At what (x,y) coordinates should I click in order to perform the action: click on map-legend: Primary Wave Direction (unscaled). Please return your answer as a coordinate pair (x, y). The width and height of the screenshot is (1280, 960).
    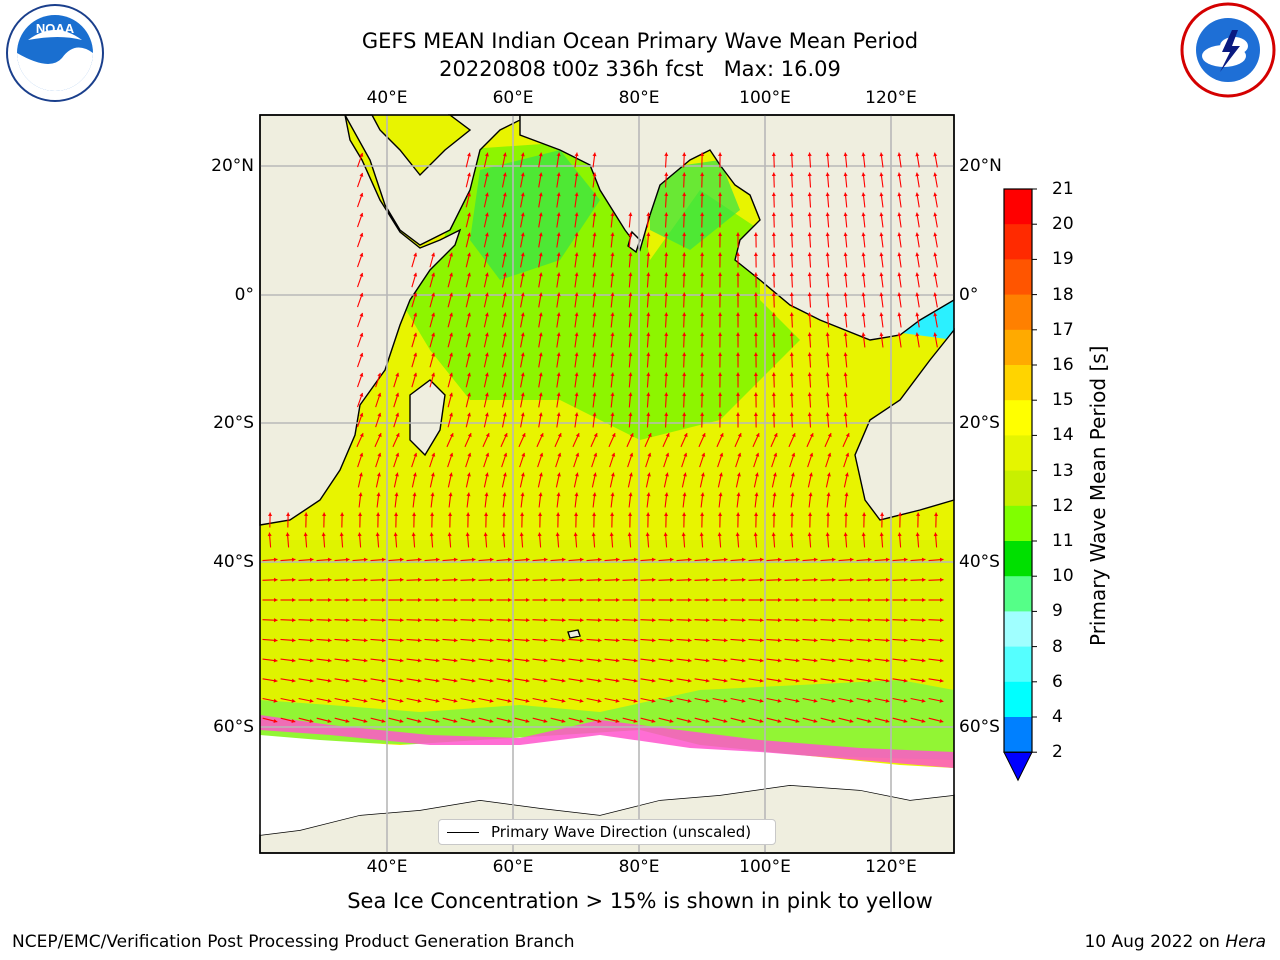
    Looking at the image, I should click on (607, 832).